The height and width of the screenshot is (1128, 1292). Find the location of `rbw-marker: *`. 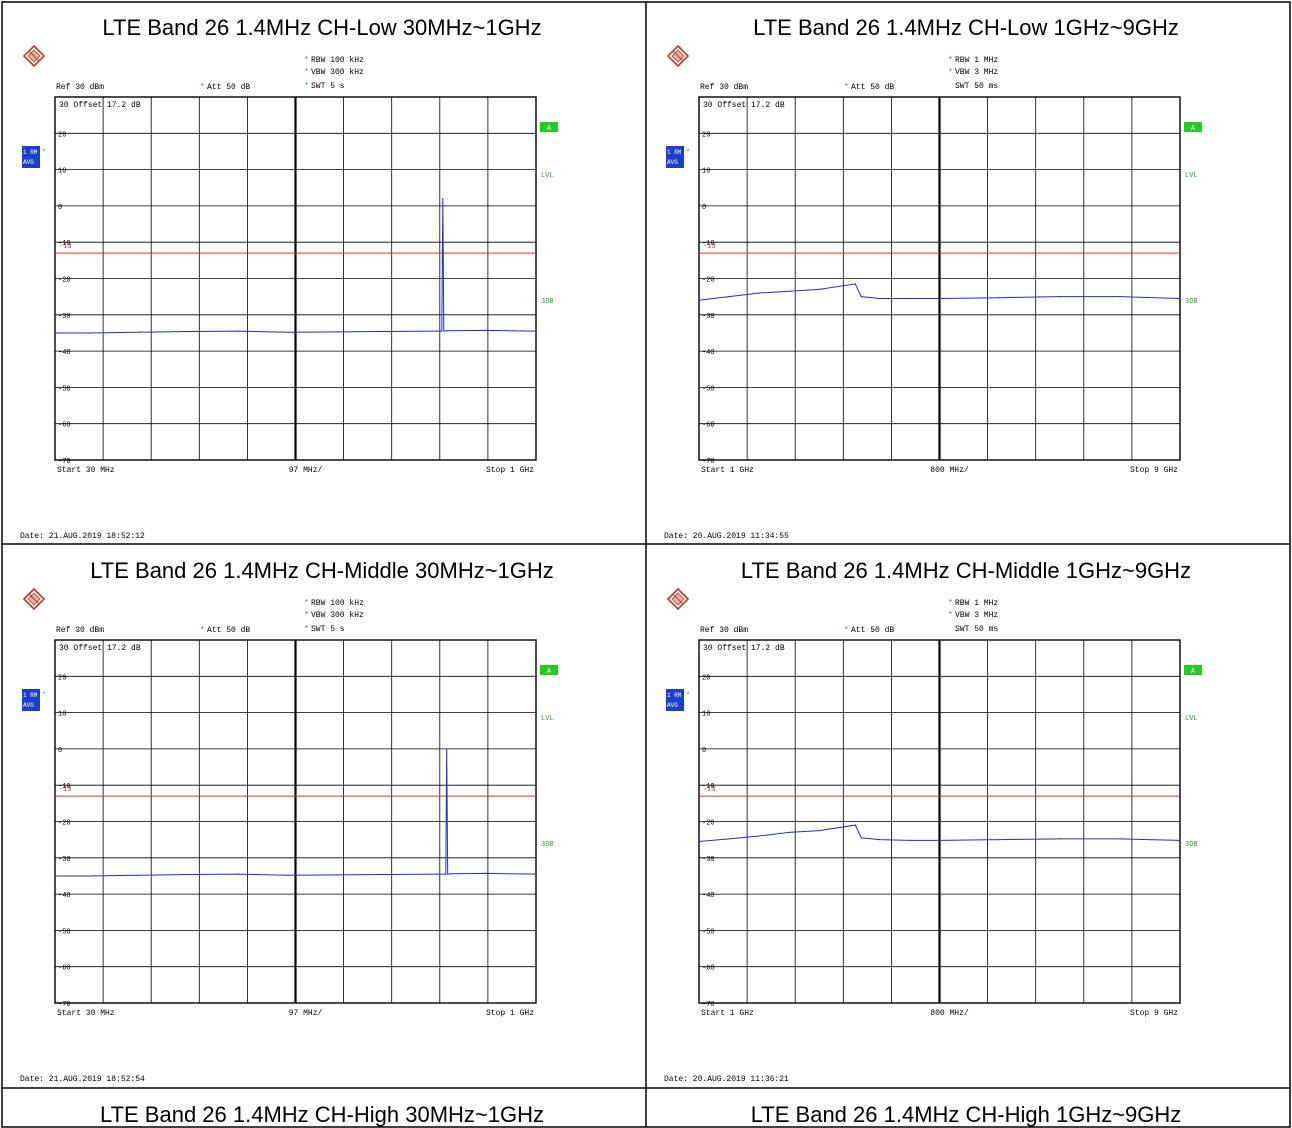

rbw-marker: * is located at coordinates (306, 60).